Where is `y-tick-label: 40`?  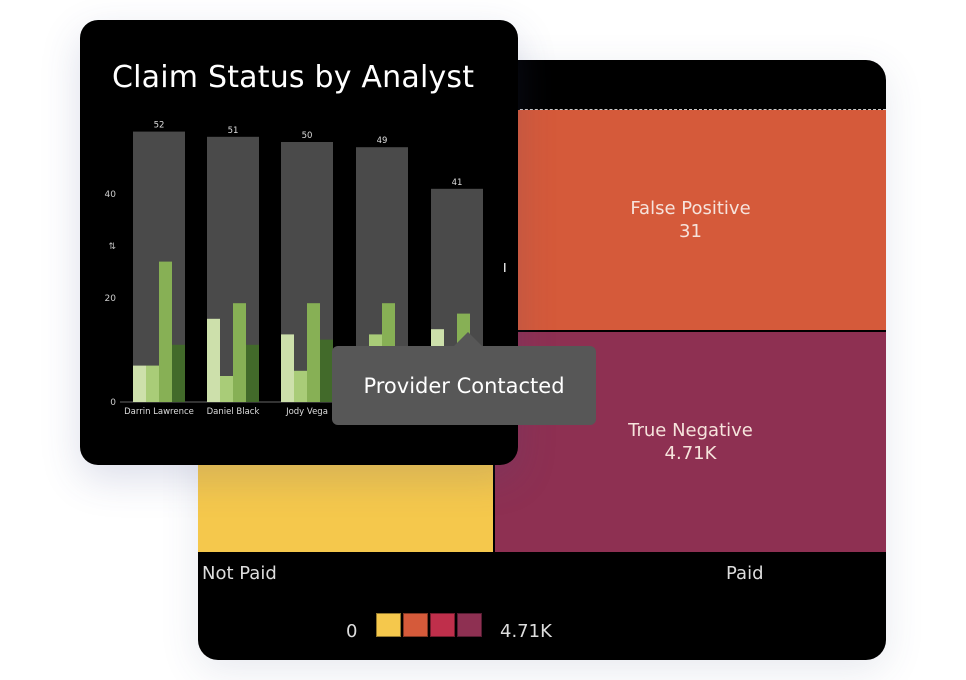 y-tick-label: 40 is located at coordinates (111, 195).